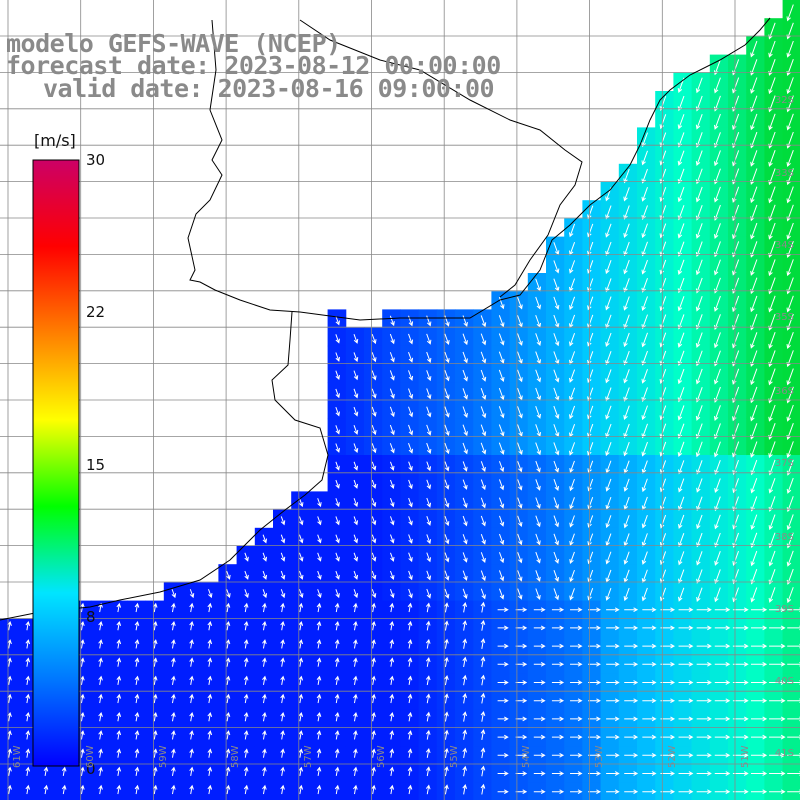  Describe the element at coordinates (784, 317) in the screenshot. I see `lat-label-35s: 35S` at that location.